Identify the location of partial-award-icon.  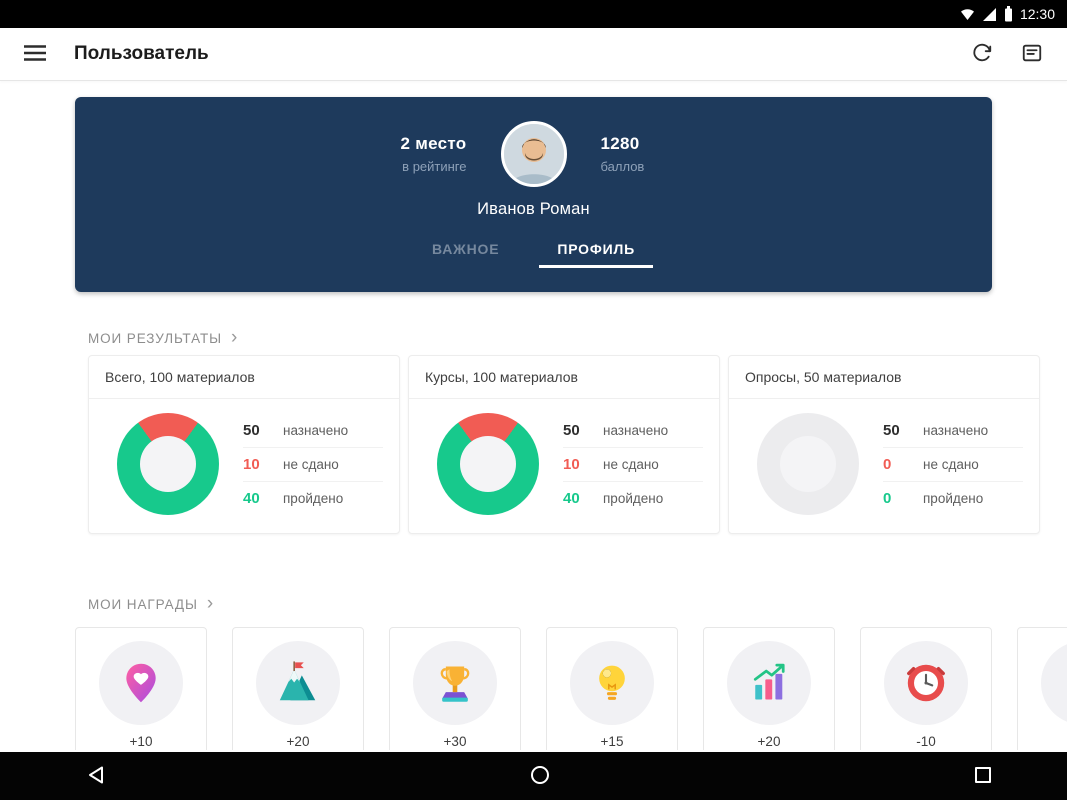
(1054, 683).